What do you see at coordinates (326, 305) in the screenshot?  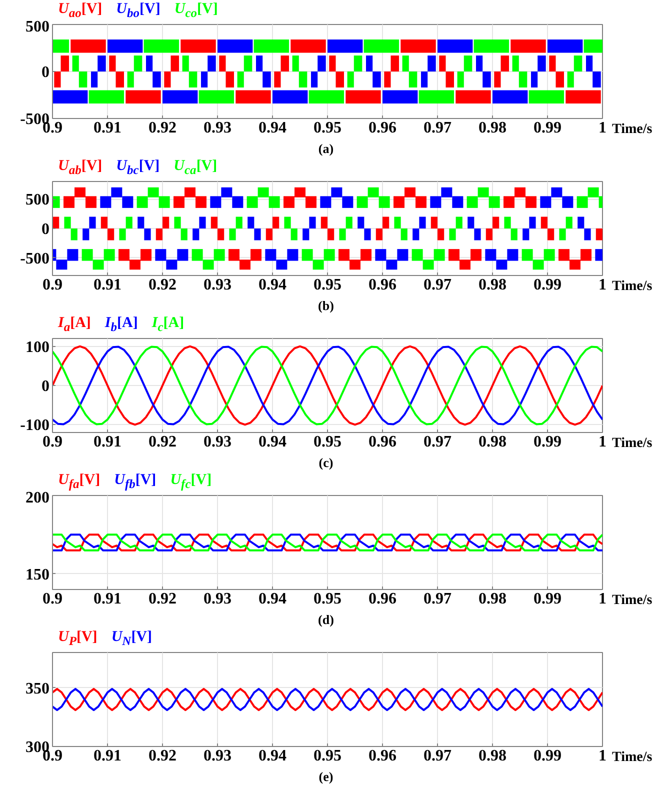 I see `text: (b)` at bounding box center [326, 305].